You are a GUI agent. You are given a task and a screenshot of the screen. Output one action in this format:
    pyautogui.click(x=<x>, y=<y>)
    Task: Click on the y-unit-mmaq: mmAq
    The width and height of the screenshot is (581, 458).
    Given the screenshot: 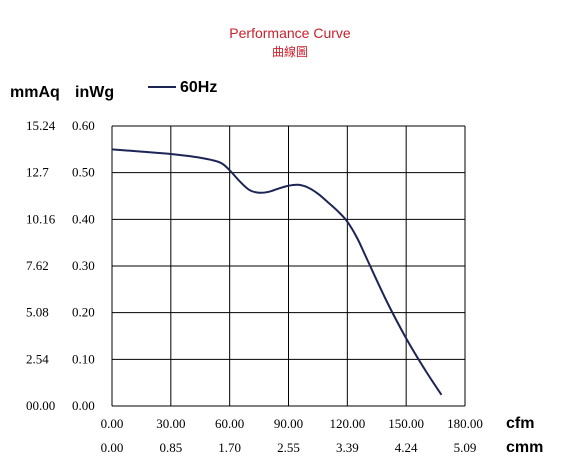 What is the action you would take?
    pyautogui.click(x=35, y=92)
    